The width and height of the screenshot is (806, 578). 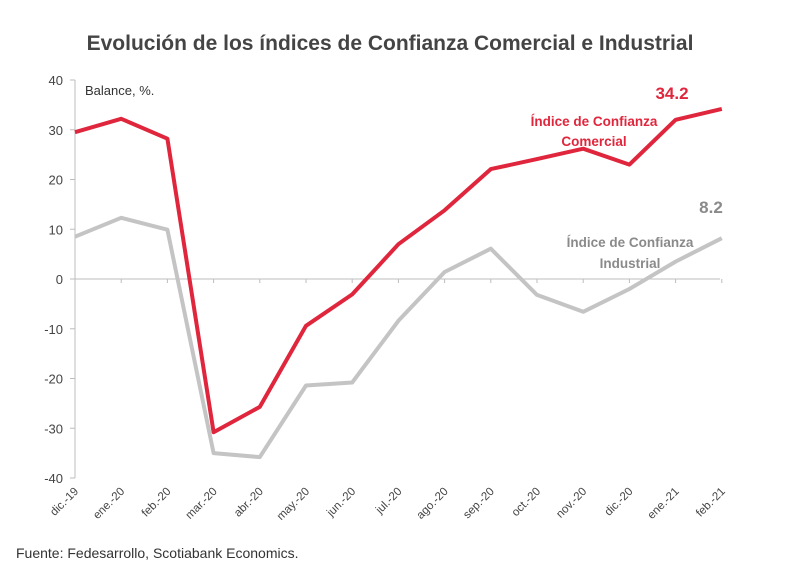 I want to click on x-tick-label: may.-20, so click(x=293, y=504).